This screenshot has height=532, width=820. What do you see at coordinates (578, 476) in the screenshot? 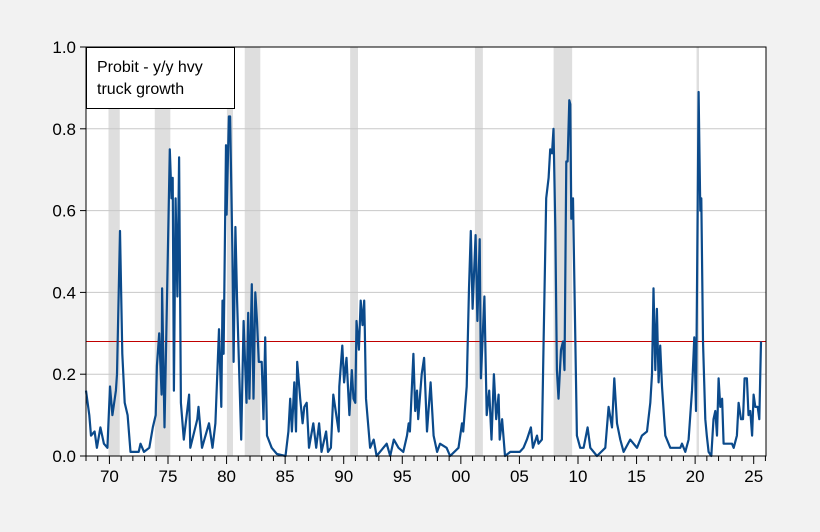
I see `x-tick-label: 10` at bounding box center [578, 476].